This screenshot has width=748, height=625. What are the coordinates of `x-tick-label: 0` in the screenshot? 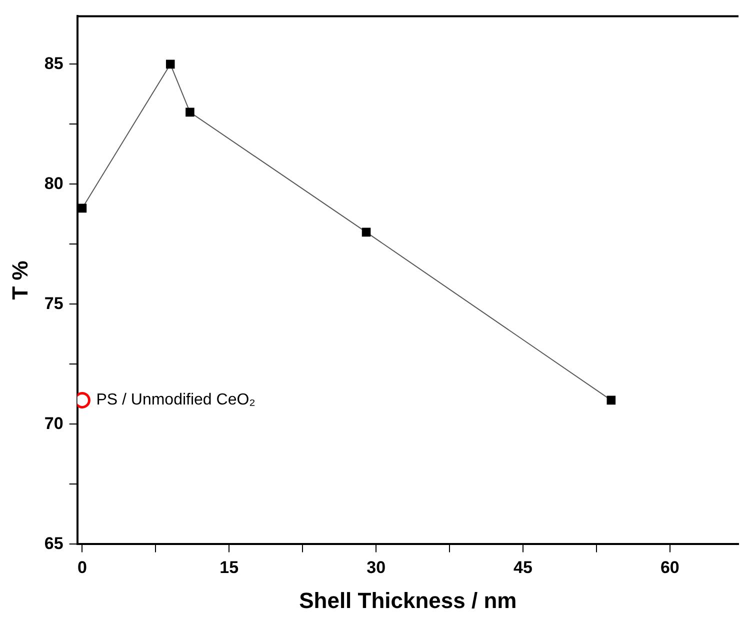 It's located at (82, 568).